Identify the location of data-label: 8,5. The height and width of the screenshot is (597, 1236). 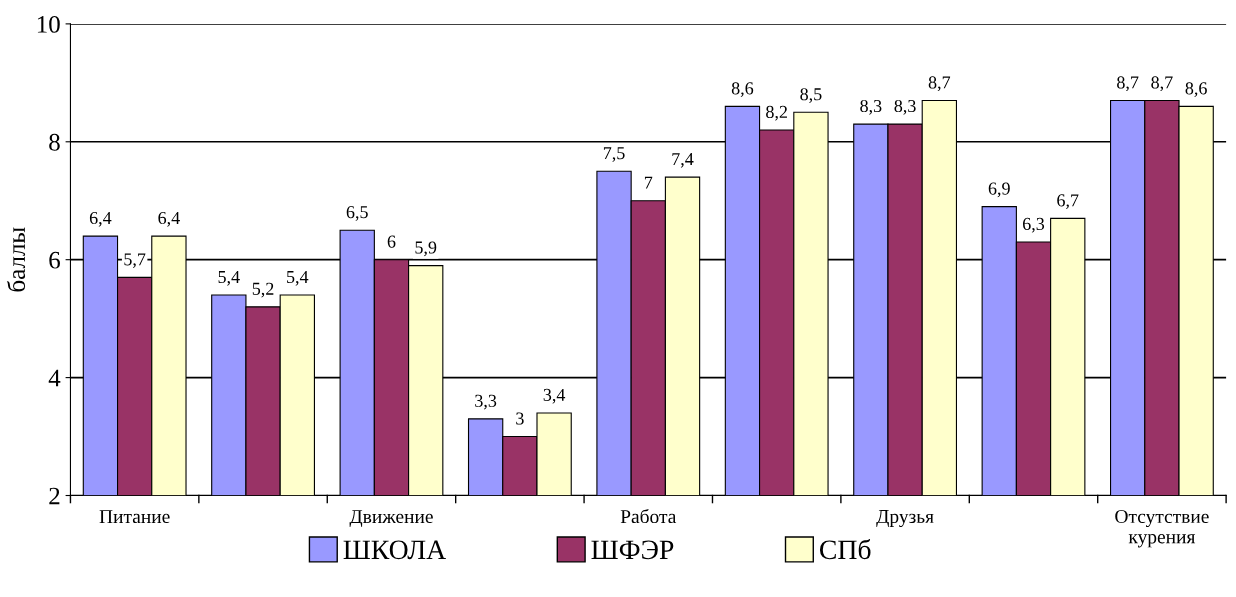
(811, 95).